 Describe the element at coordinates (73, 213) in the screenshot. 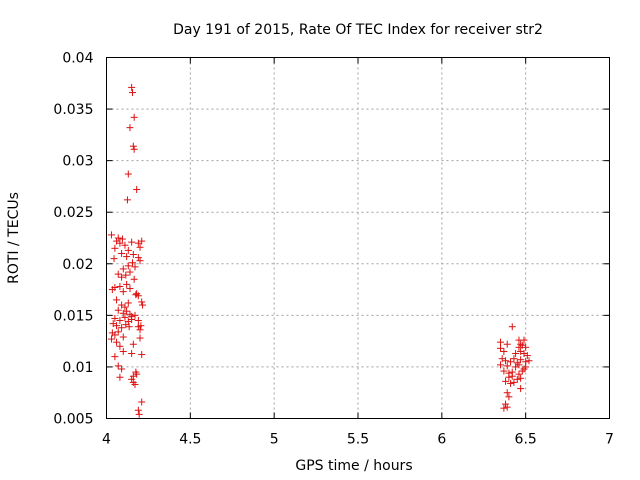

I see `y-tick-label: 0.025` at that location.